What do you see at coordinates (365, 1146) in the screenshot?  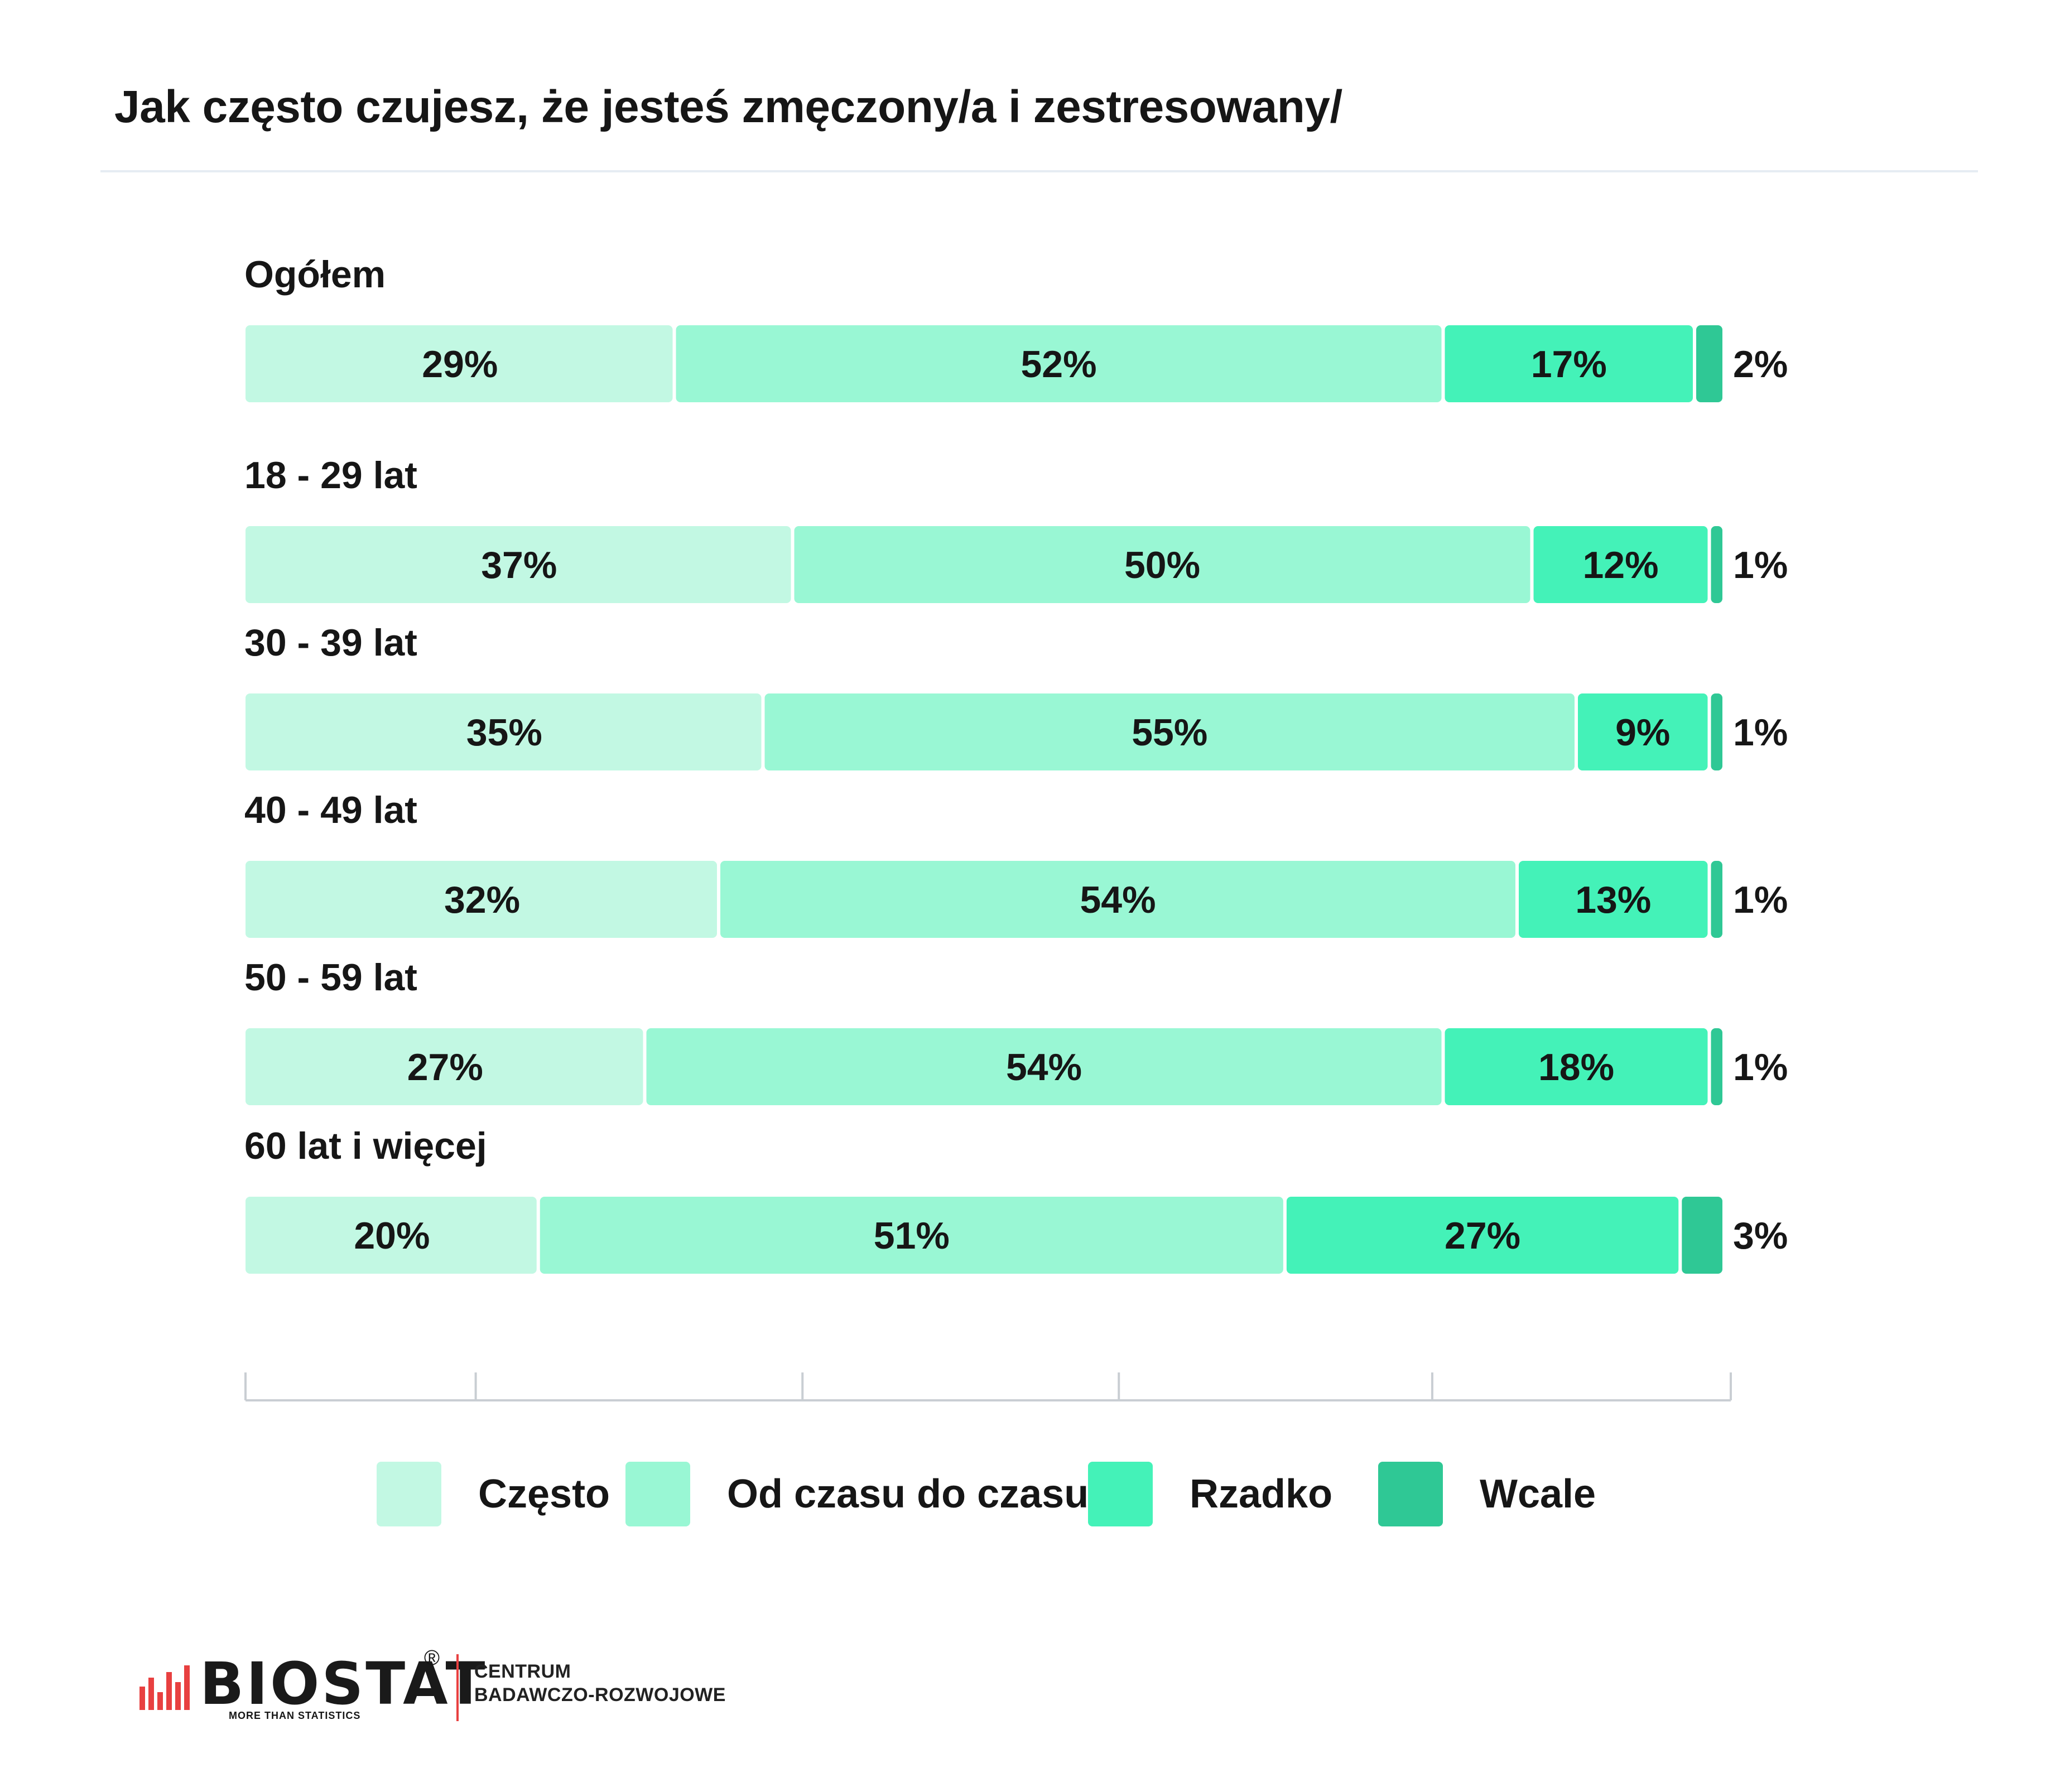 I see `category-label: 60 lat i więcej` at bounding box center [365, 1146].